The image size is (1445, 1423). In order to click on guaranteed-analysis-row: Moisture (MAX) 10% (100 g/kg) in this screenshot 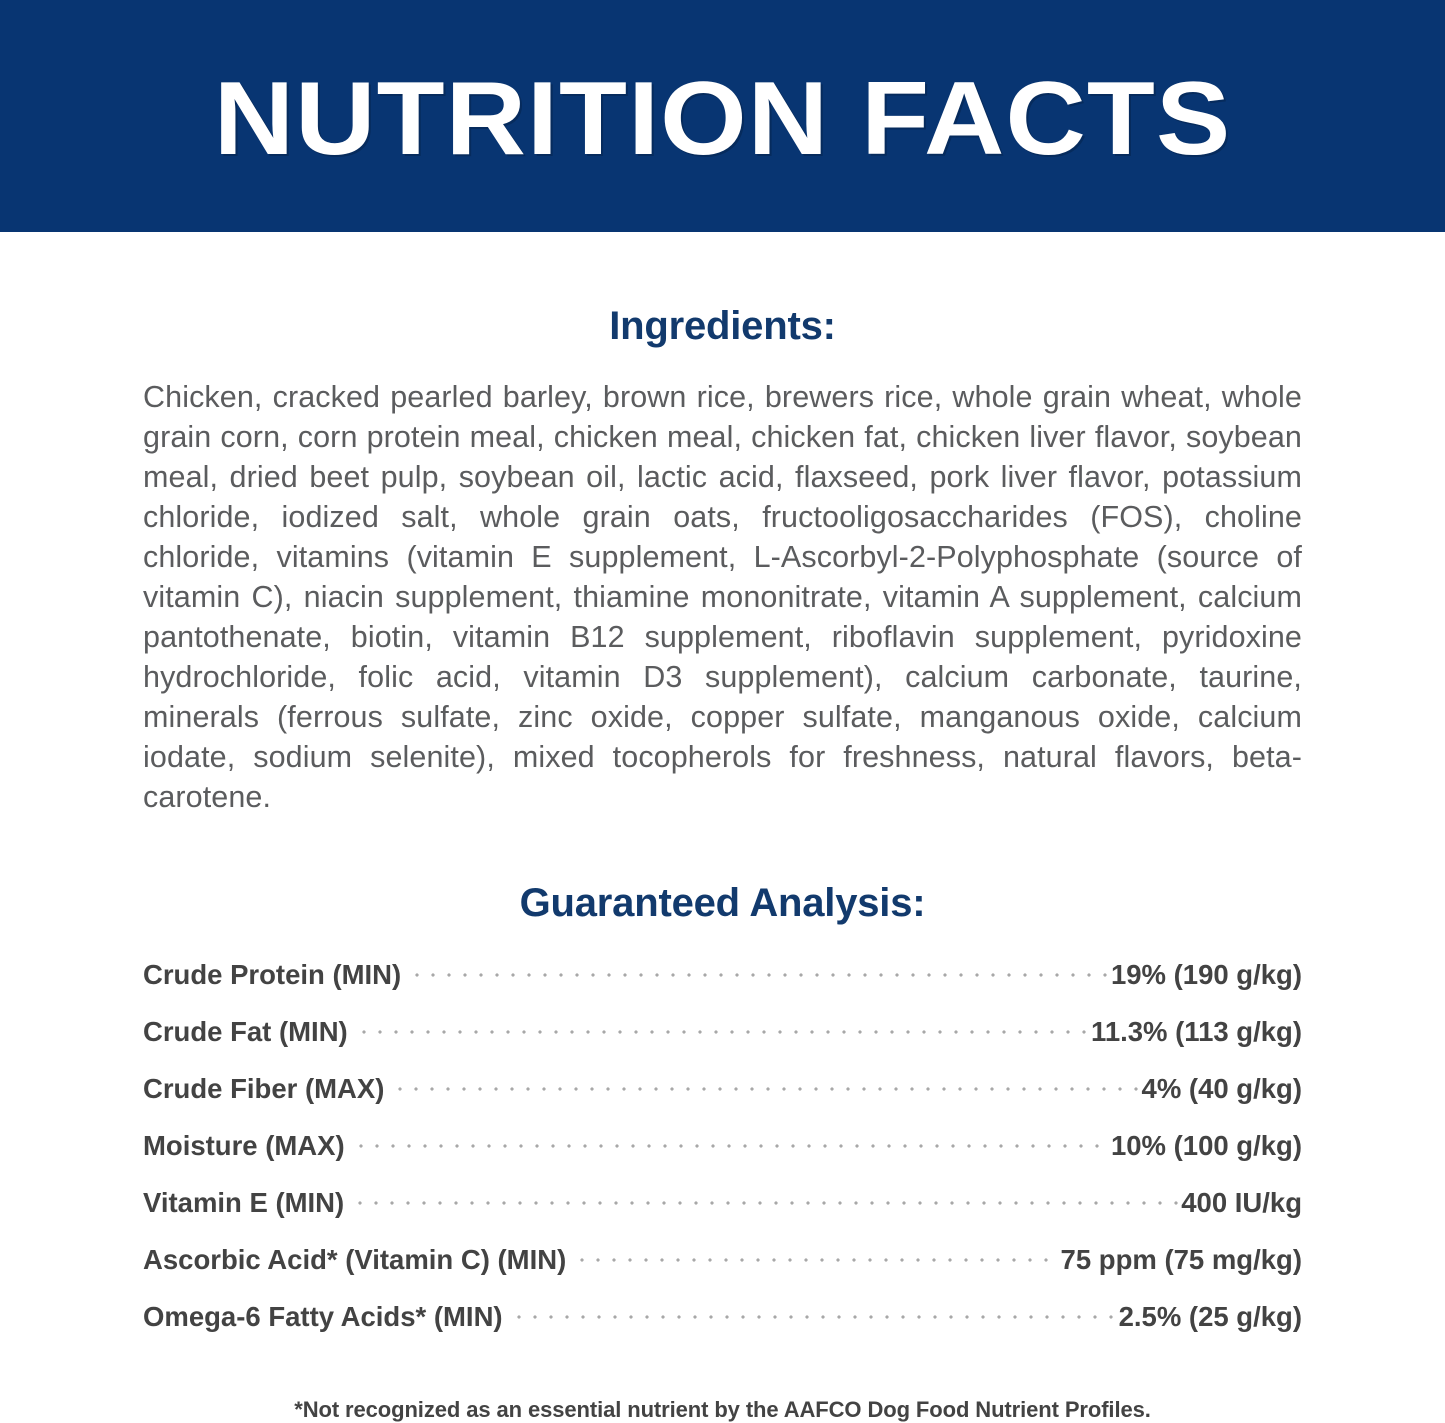, I will do `click(722, 1155)`.